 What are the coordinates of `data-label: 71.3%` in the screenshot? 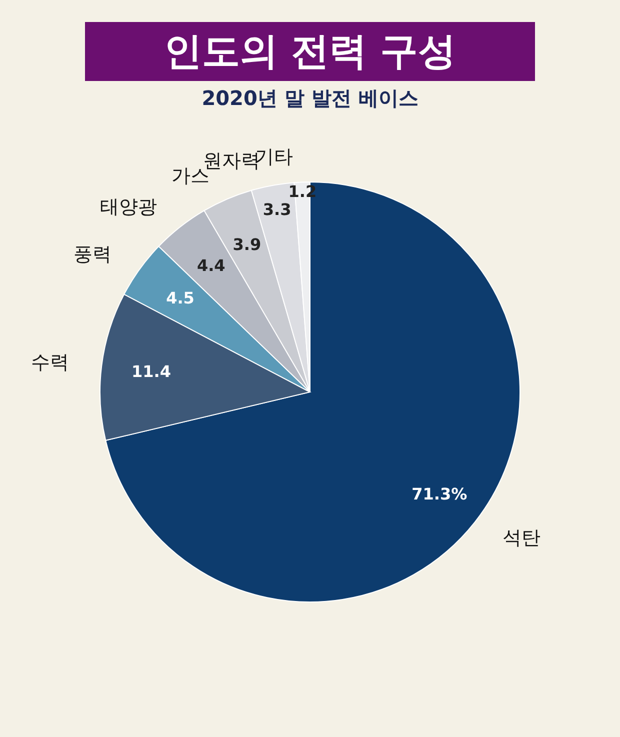 It's located at (440, 494).